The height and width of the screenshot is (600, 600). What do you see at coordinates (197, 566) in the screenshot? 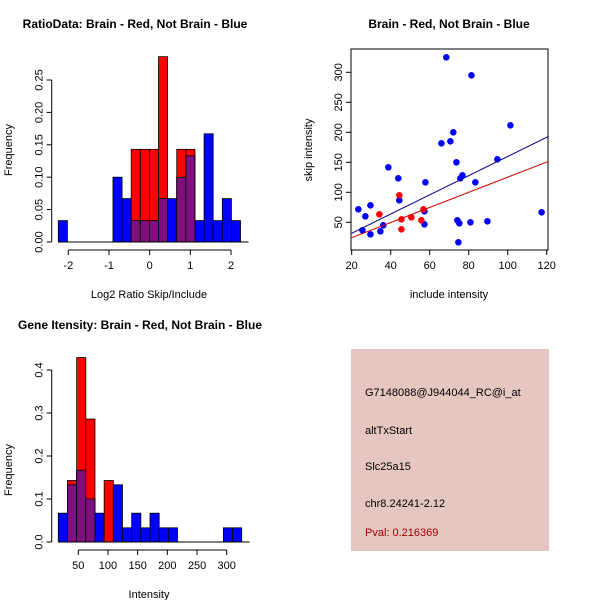
I see `x-tick-label: 250` at bounding box center [197, 566].